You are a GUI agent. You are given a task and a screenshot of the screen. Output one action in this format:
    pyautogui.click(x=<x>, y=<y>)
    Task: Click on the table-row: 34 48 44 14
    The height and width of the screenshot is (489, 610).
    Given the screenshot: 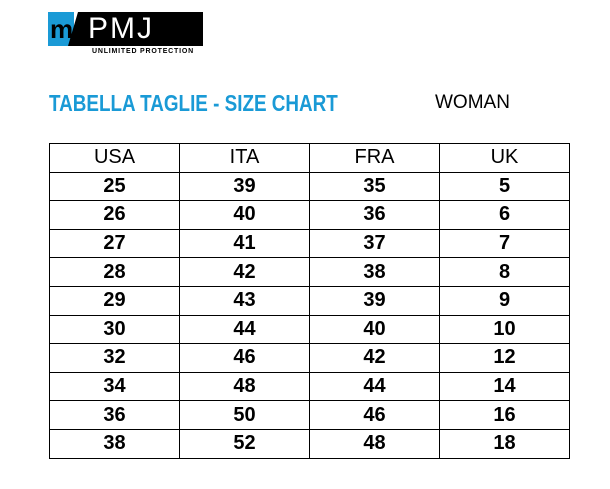 What is the action you would take?
    pyautogui.click(x=309, y=386)
    